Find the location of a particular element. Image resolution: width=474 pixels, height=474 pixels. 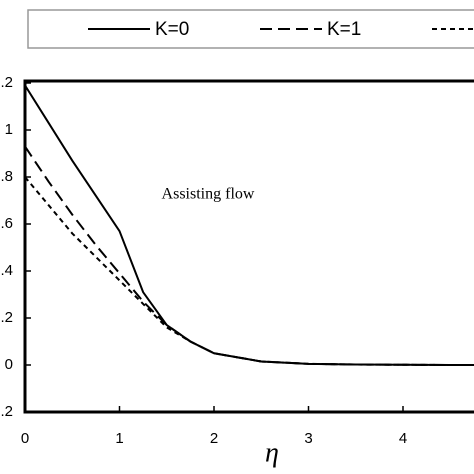

y-tick-label: 1.2 is located at coordinates (6, 82).